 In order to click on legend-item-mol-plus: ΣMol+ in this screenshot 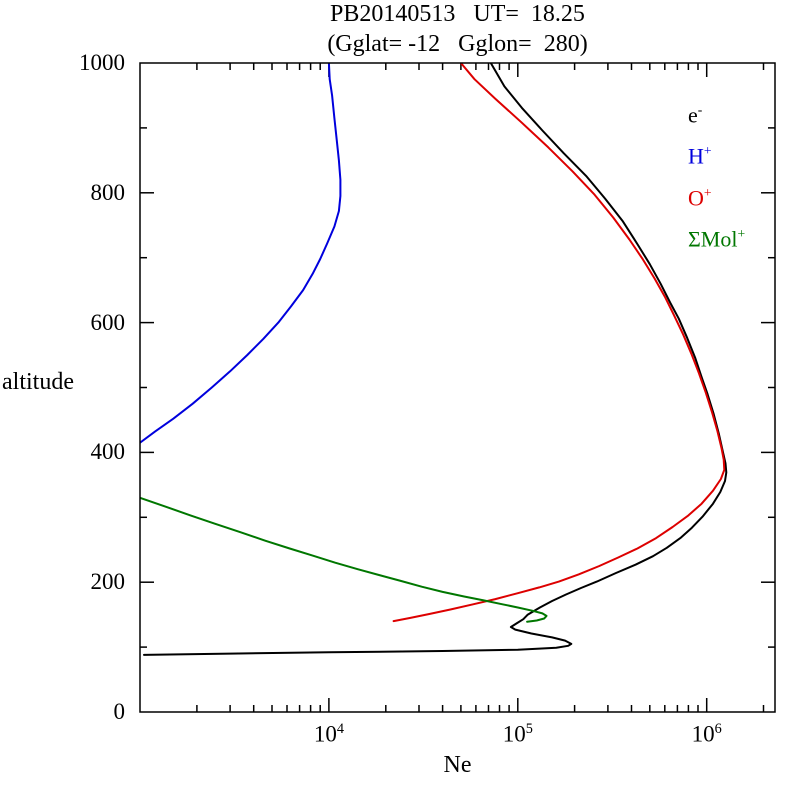, I will do `click(717, 238)`.